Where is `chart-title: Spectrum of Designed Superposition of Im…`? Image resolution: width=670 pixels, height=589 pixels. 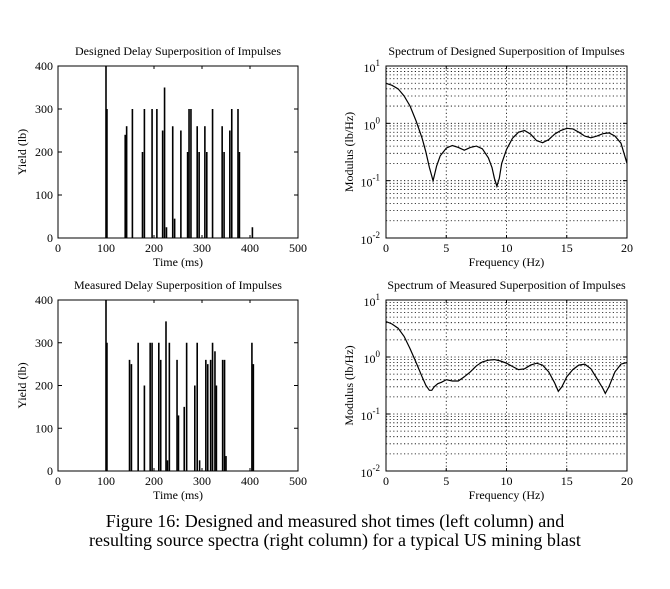
chart-title: Spectrum of Designed Superposition of Im… is located at coordinates (506, 51).